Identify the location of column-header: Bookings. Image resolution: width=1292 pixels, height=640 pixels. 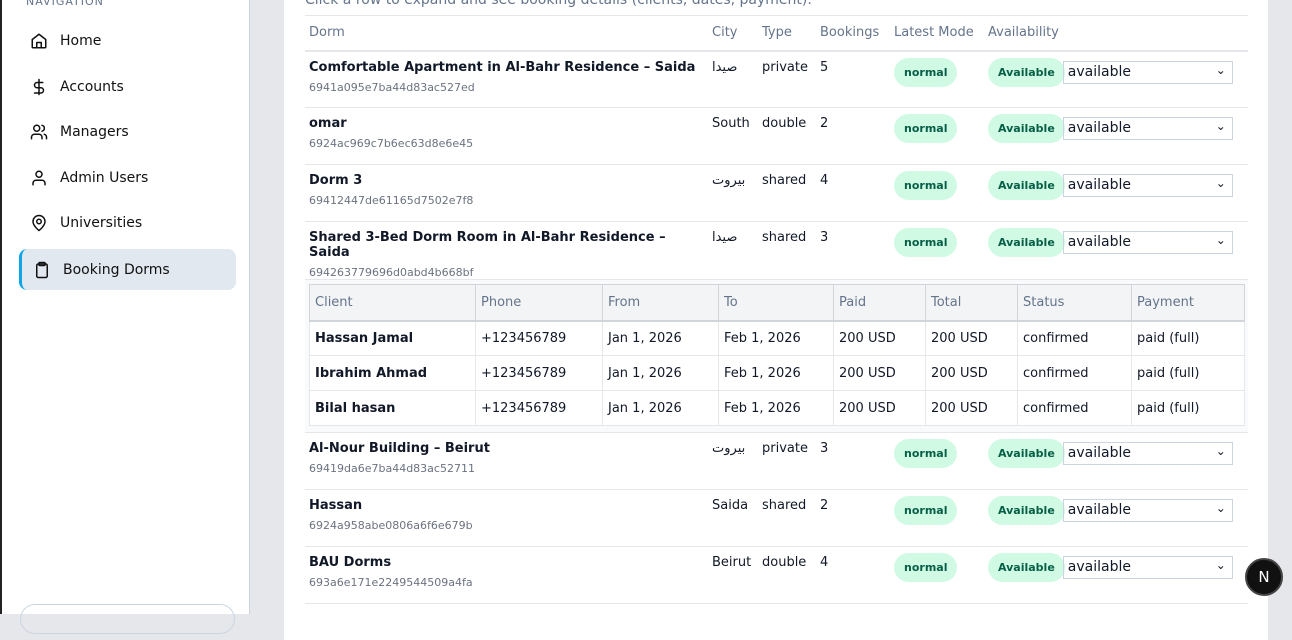
(853, 33).